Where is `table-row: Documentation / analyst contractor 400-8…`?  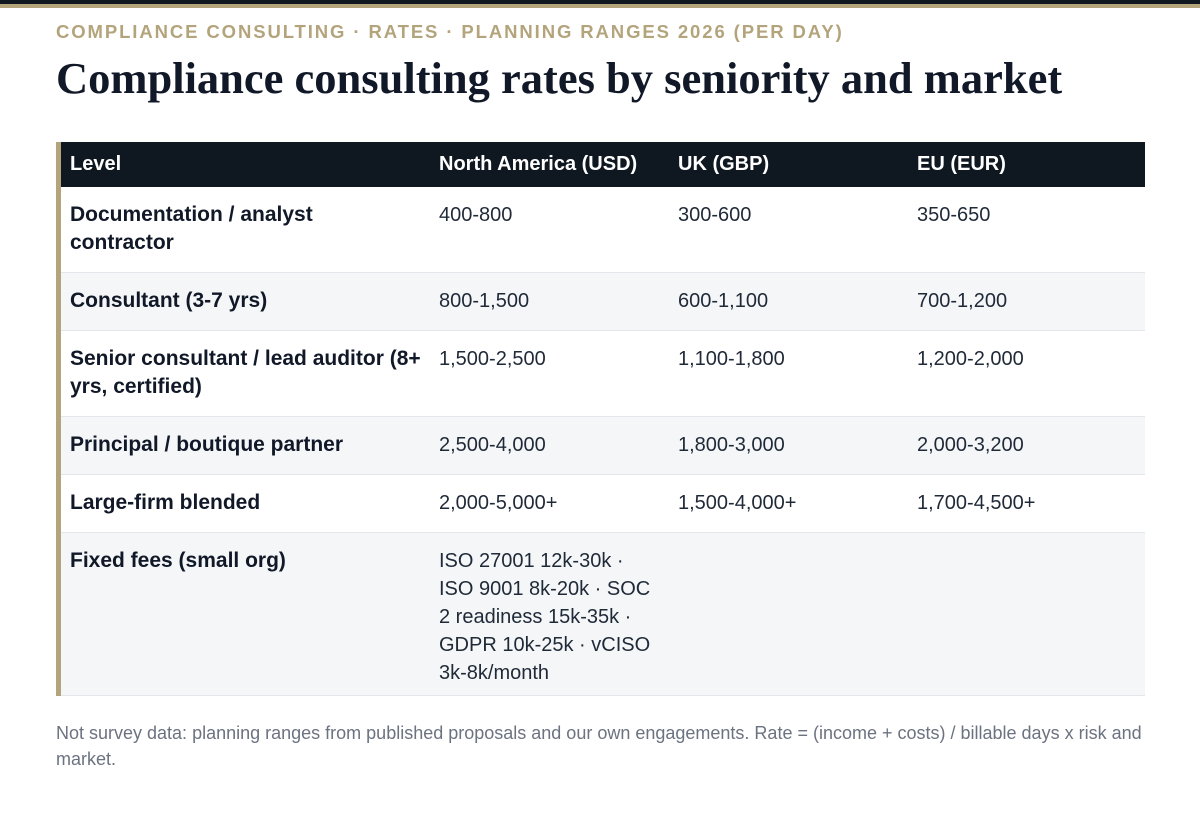
table-row: Documentation / analyst contractor 400-8… is located at coordinates (603, 230).